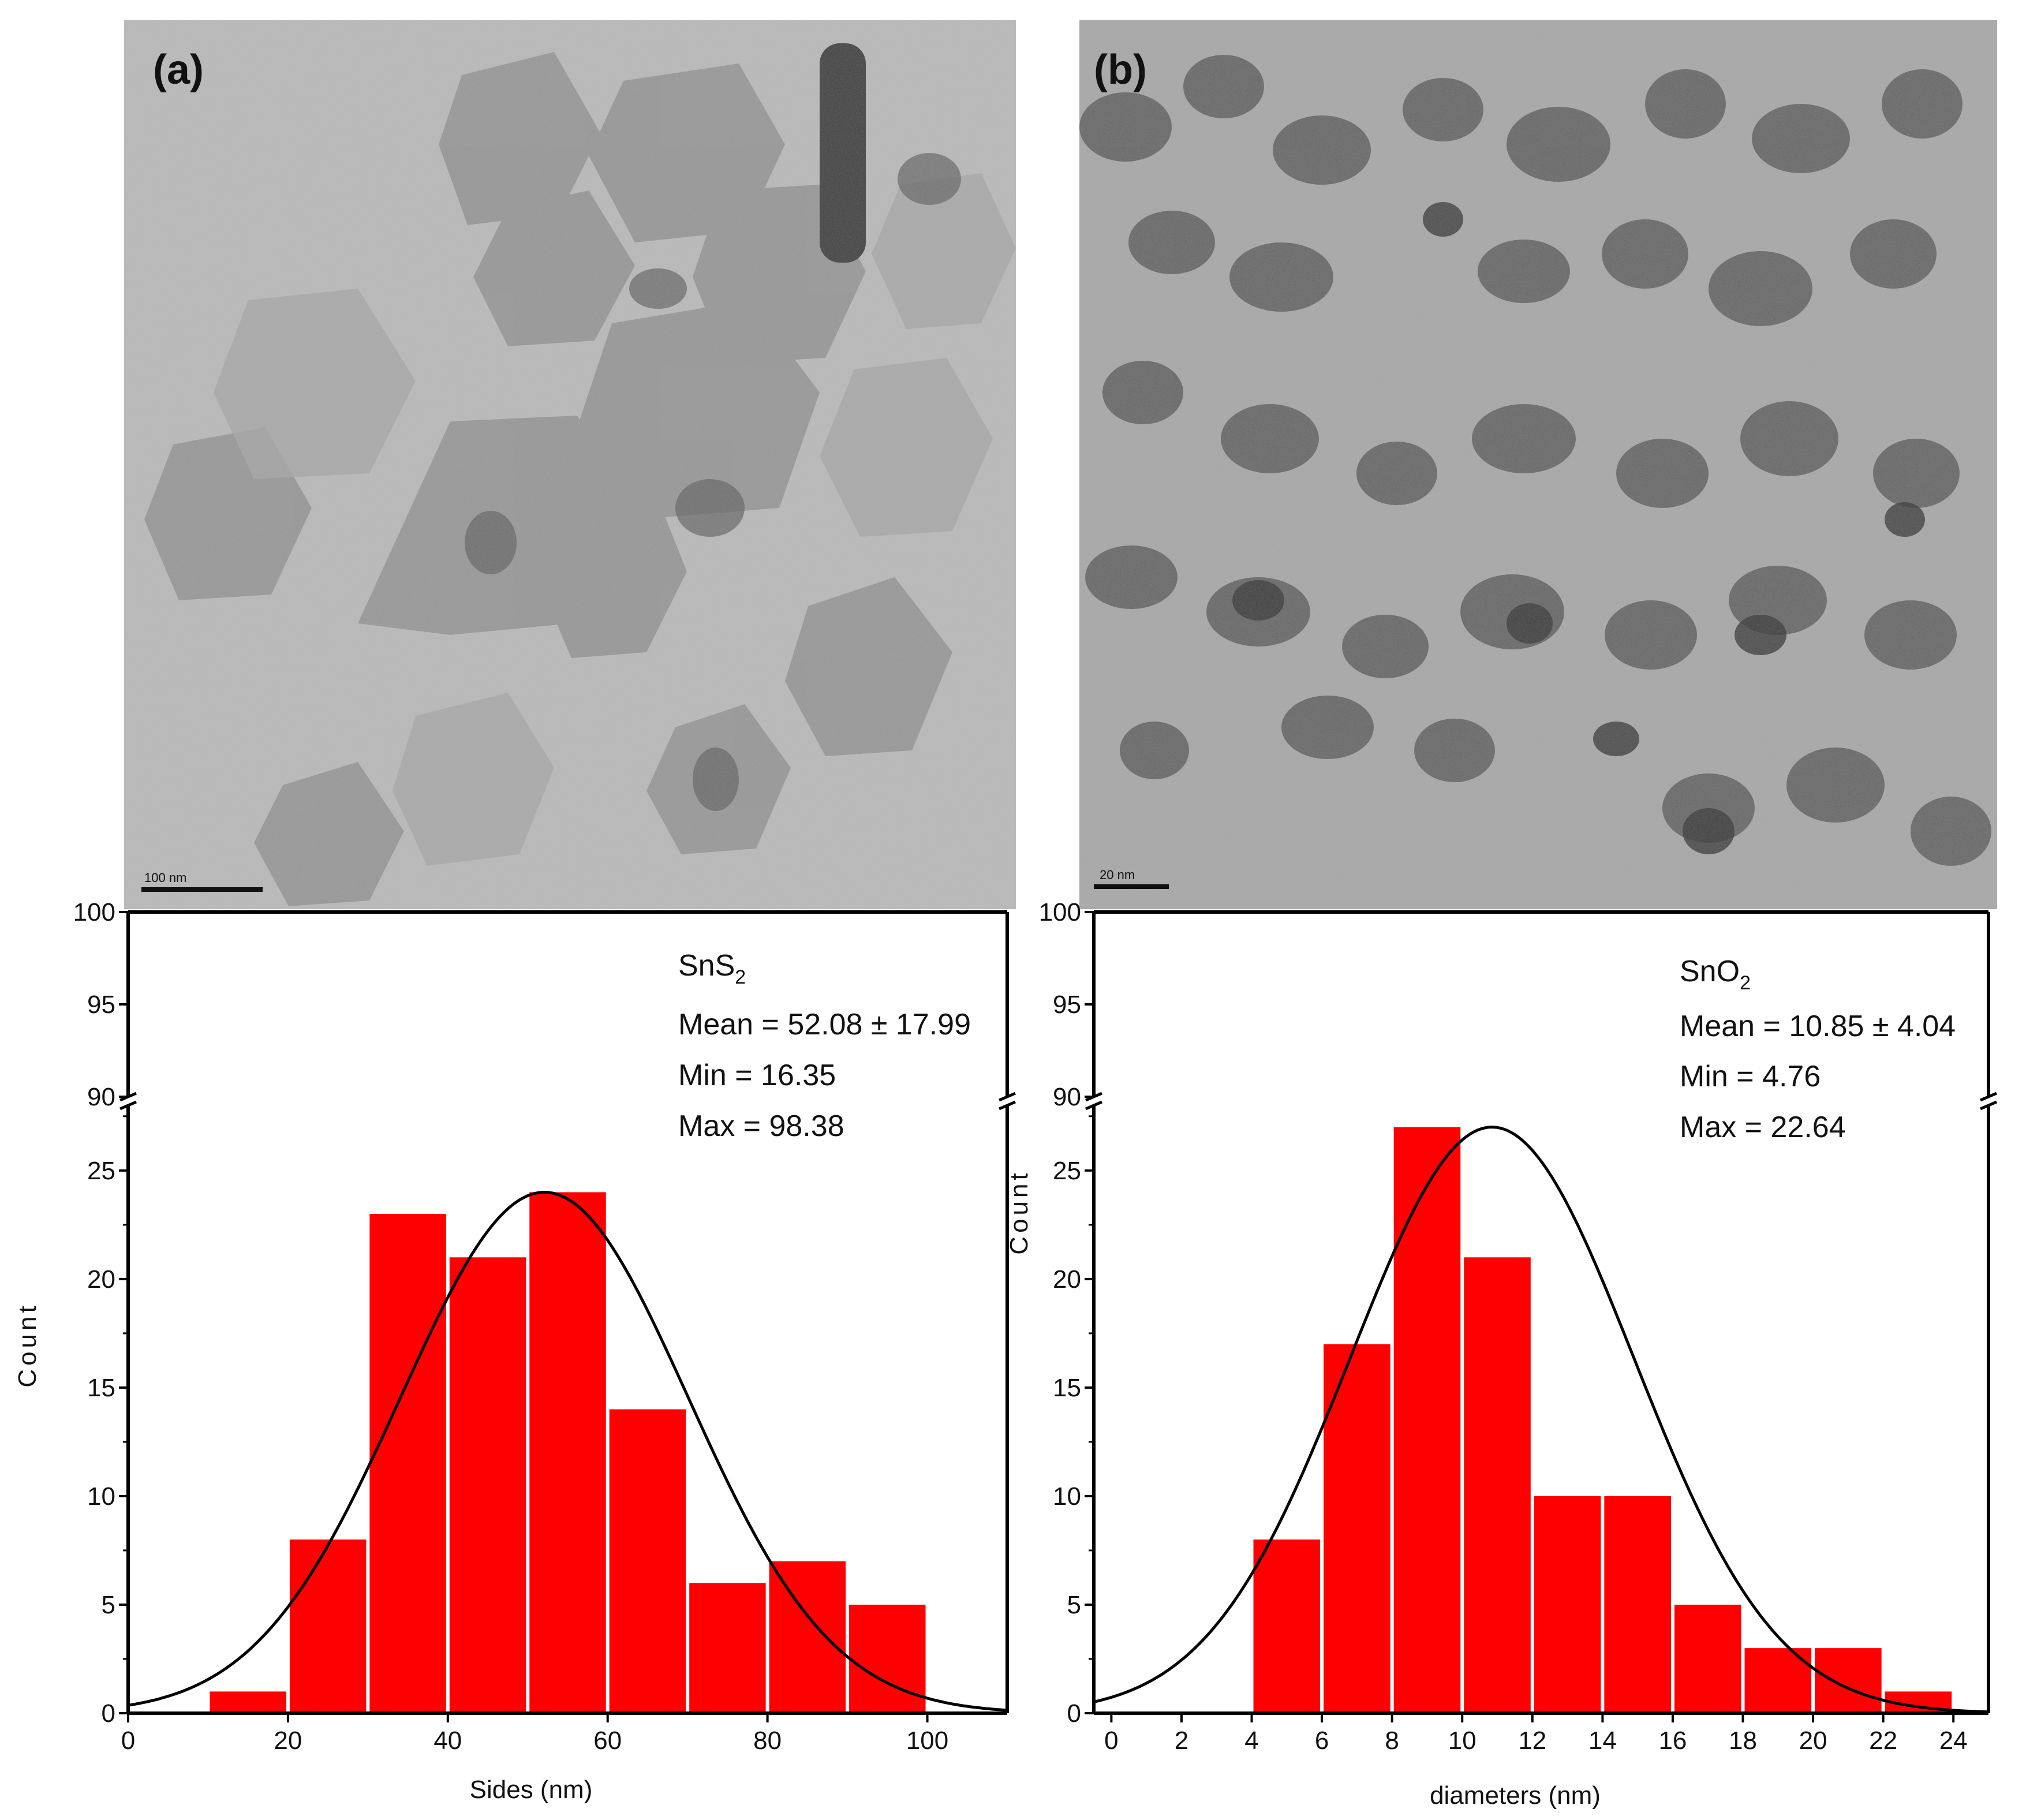  I want to click on x-tick-label: 8, so click(1392, 1740).